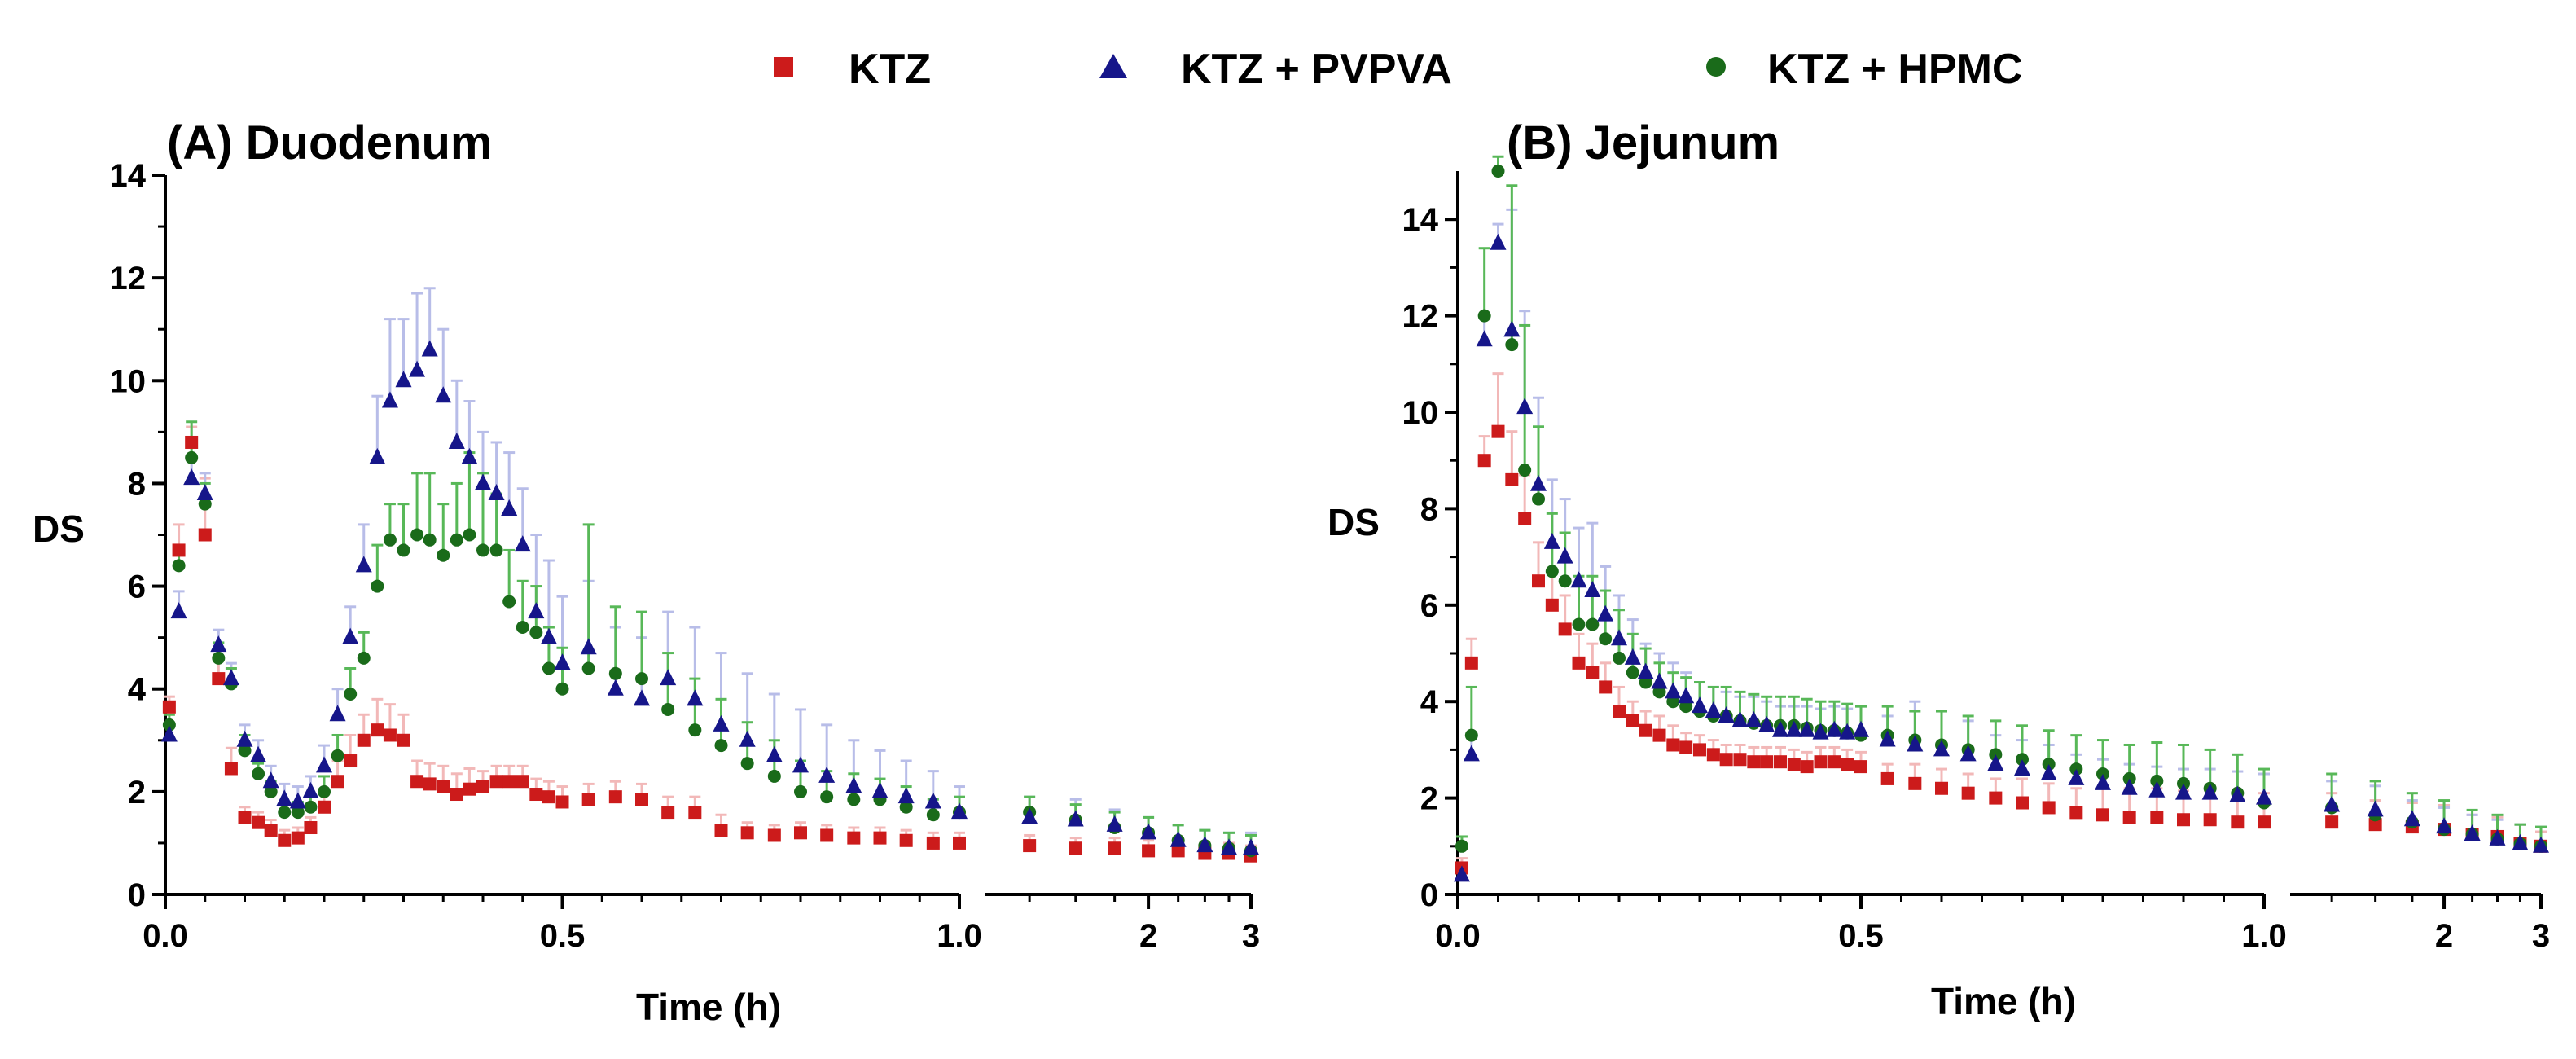 This screenshot has height=1059, width=2576. Describe the element at coordinates (1643, 142) in the screenshot. I see `panel-title: (B) Jejunum` at that location.